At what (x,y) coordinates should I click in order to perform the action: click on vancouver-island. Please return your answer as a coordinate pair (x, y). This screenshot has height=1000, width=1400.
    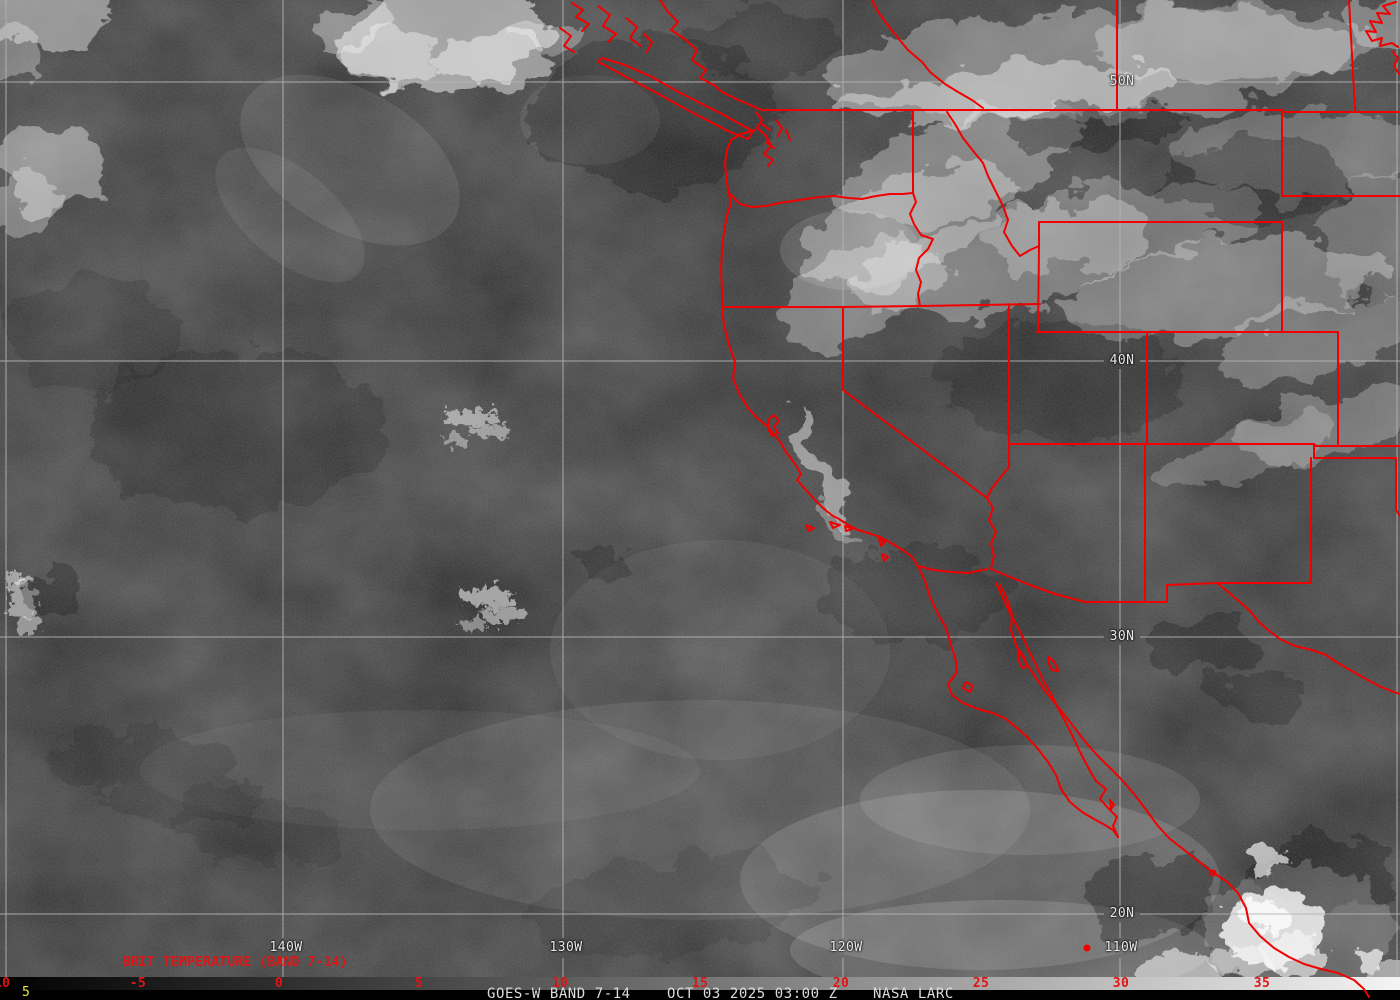
    Looking at the image, I should click on (675, 98).